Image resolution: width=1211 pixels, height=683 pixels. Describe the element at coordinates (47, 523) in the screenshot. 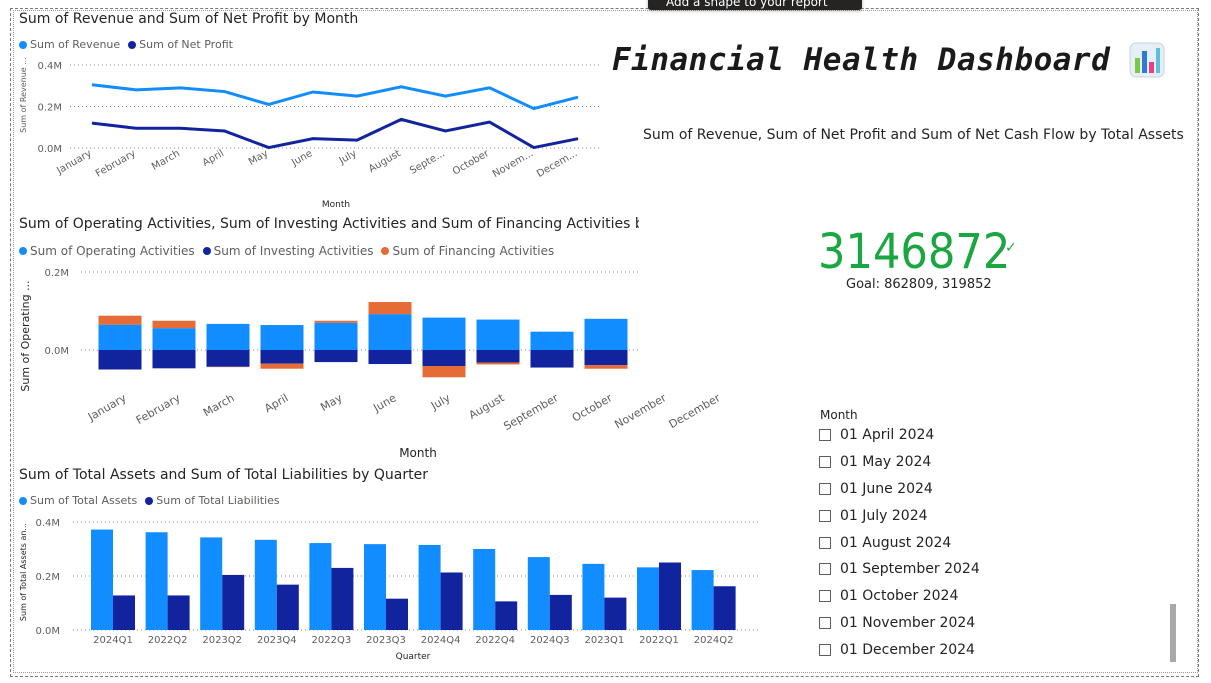

I see `y-tick-label: 0.4M` at that location.